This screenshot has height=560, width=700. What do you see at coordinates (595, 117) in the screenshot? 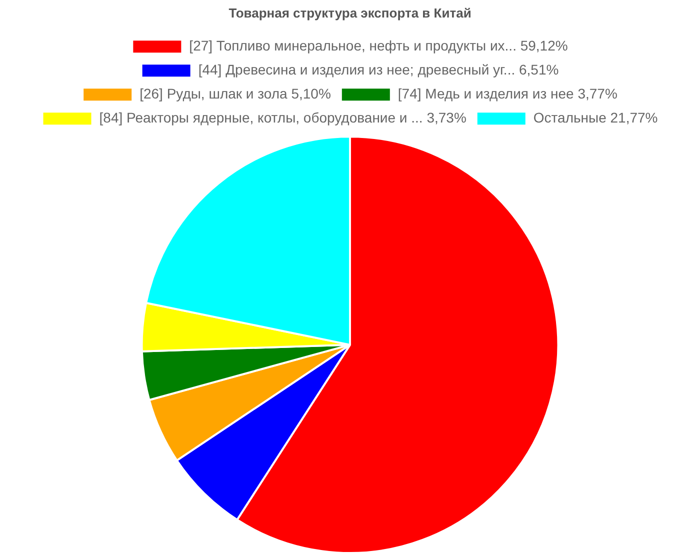
I see `legend-label: Остальные 21,77%` at bounding box center [595, 117].